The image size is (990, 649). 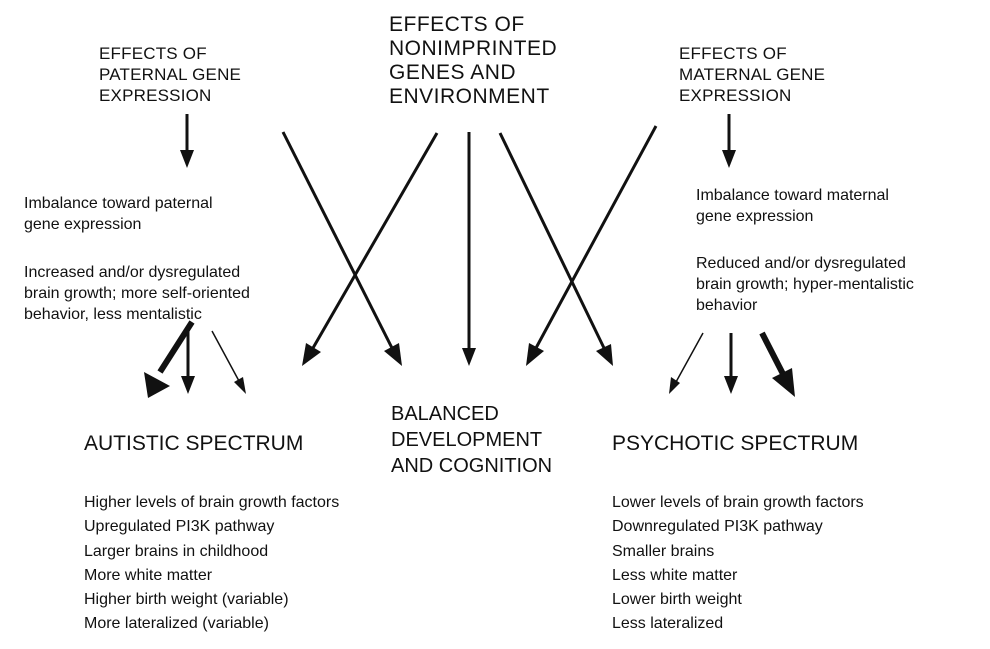 What do you see at coordinates (170, 74) in the screenshot?
I see `paternal-effects-header: EFFECTS OF PATERNAL GENE EXPRESSION` at bounding box center [170, 74].